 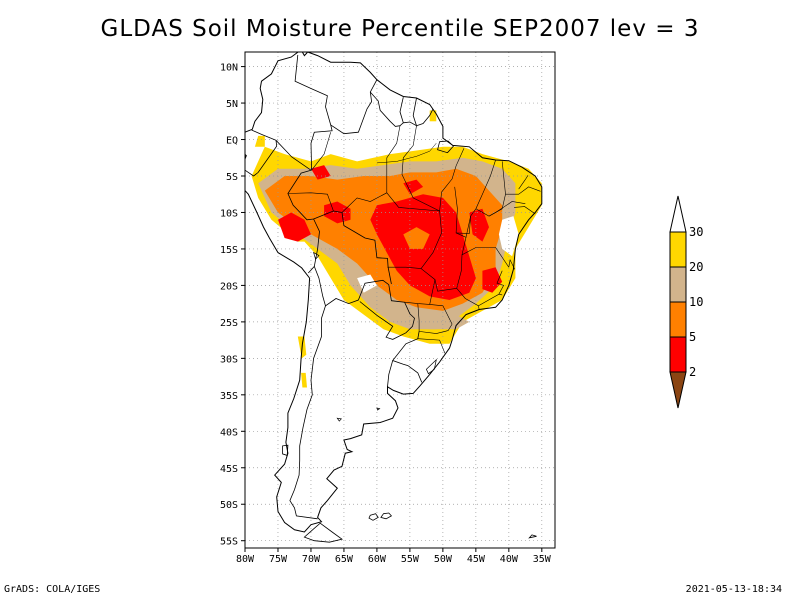 I want to click on lon-tick-label: 80W, so click(x=245, y=559).